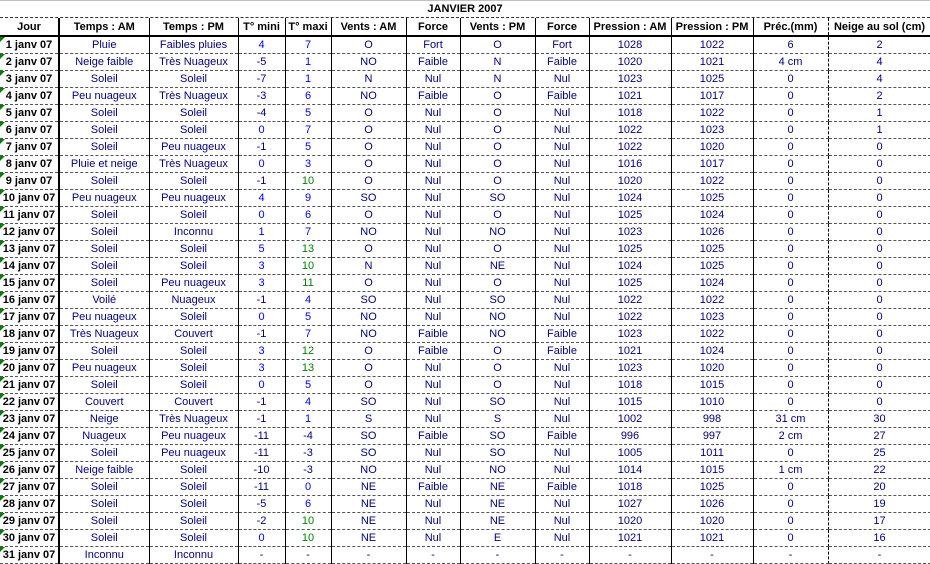 The image size is (930, 564). I want to click on header-force-pm: Force, so click(562, 27).